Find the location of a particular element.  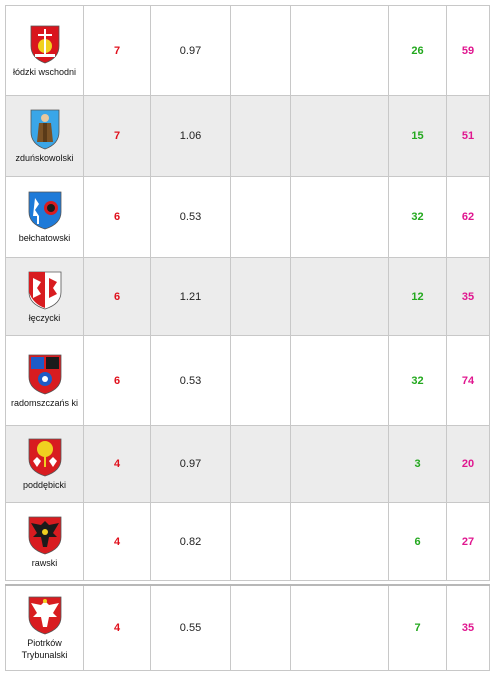

crest-cell: Piotrków Trybunalski is located at coordinates (44, 627).